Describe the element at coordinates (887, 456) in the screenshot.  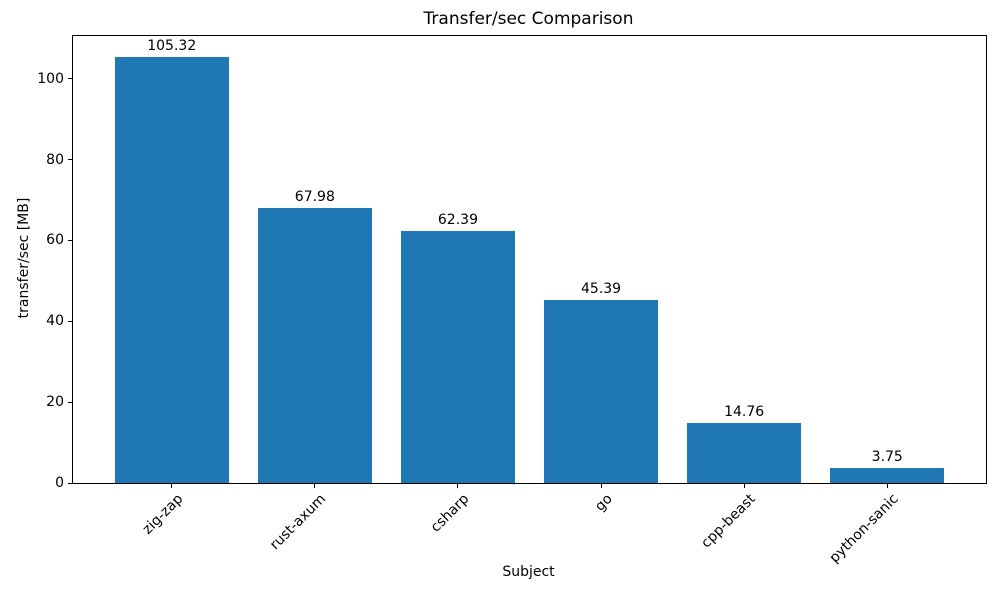
I see `bar-value-label: 3.75` at that location.